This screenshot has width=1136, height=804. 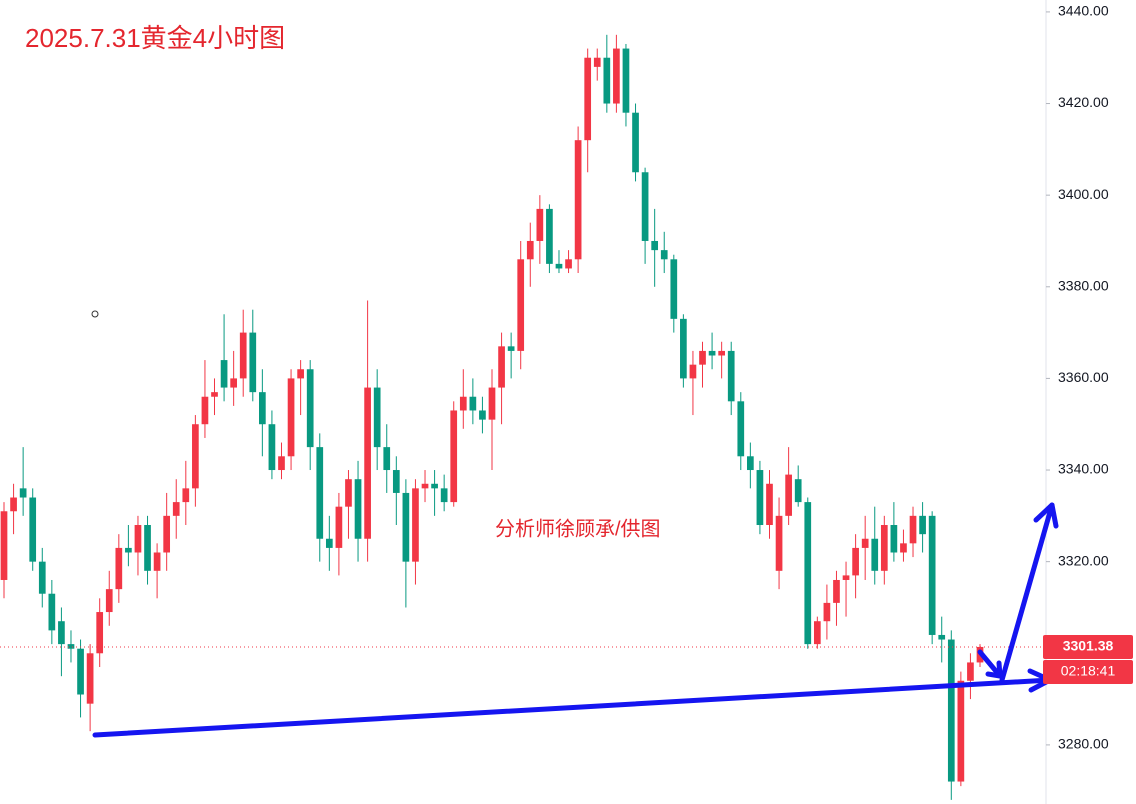 I want to click on countdown-label: 02:18:41, so click(x=1088, y=671).